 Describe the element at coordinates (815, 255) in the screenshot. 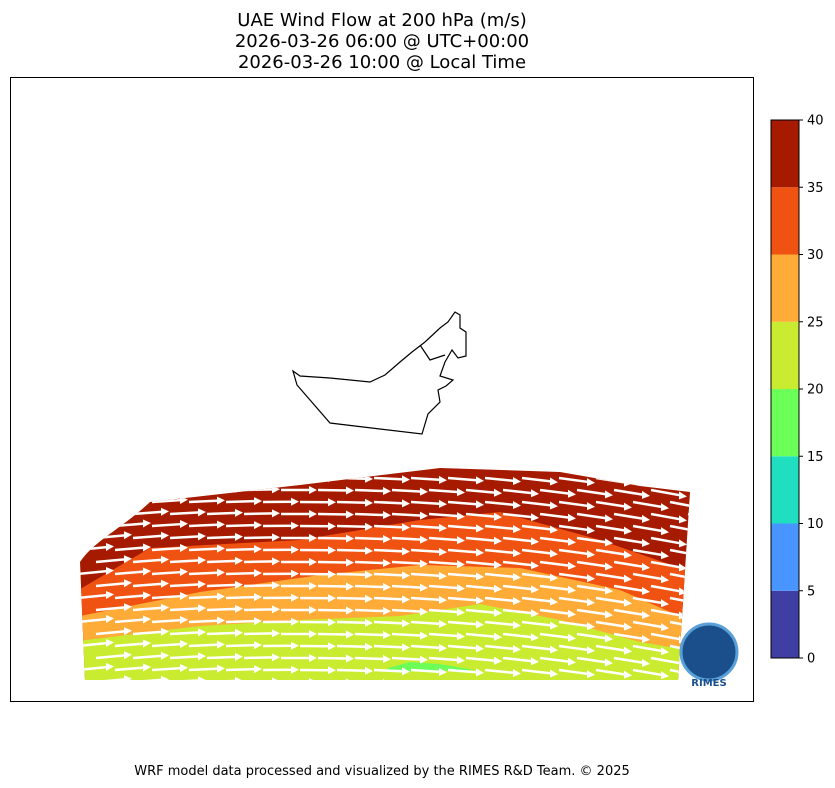

I see `colorbar-tick-label: 30` at that location.